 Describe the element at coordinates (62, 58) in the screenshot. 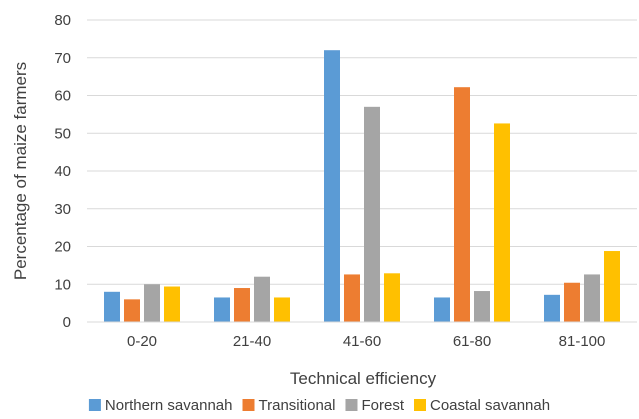

I see `y-tick-label: 70` at that location.